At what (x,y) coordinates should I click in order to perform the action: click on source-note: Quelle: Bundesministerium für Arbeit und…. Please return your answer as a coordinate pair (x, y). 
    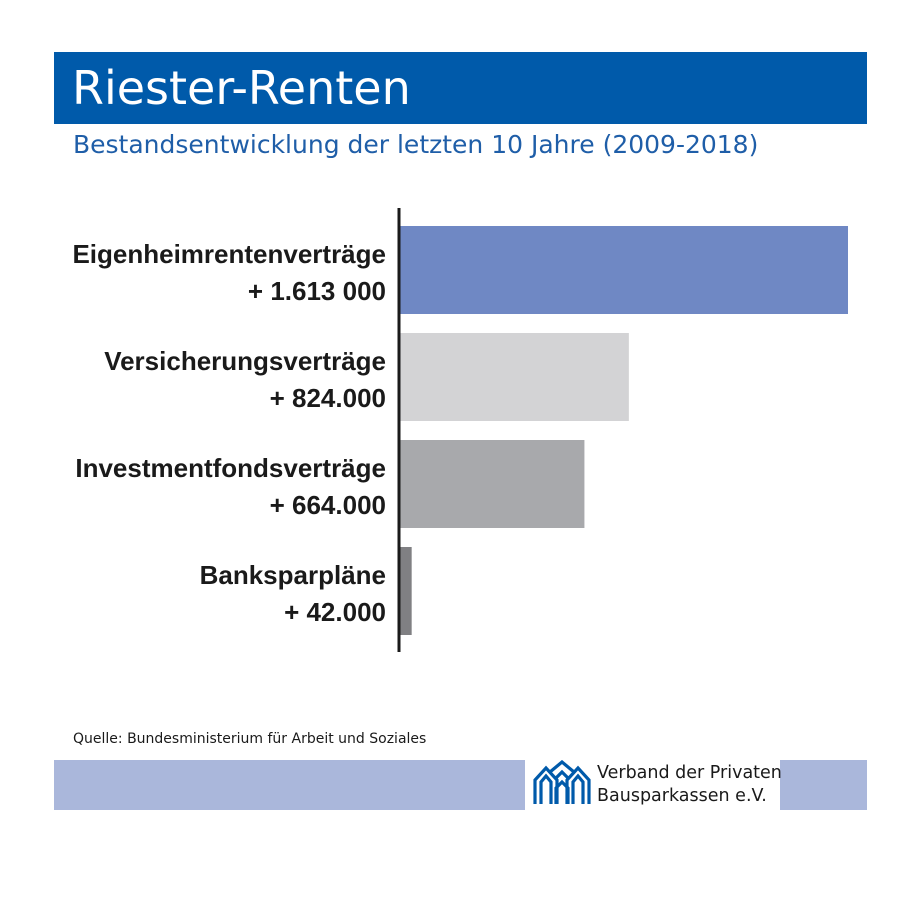
    Looking at the image, I should click on (250, 739).